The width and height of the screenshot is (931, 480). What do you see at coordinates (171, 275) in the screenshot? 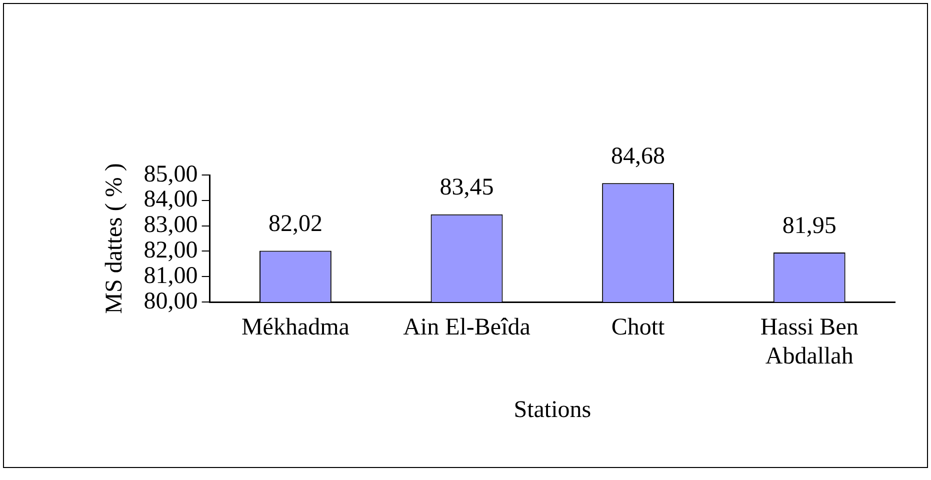
I see `y-tick-label: 81,00` at bounding box center [171, 275].